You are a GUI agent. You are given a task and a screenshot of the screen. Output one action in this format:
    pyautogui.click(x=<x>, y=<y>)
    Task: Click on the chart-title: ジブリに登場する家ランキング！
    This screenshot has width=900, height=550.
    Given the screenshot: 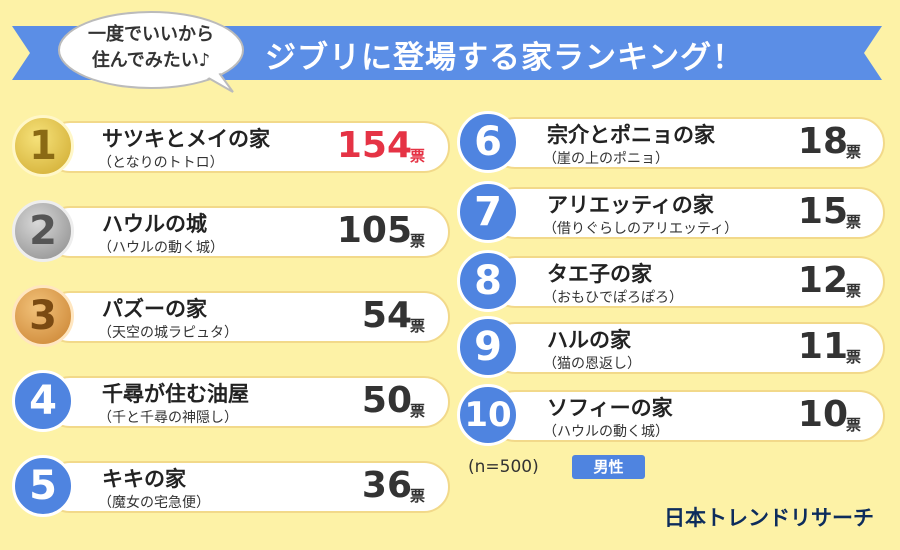 What is the action you would take?
    pyautogui.click(x=505, y=58)
    